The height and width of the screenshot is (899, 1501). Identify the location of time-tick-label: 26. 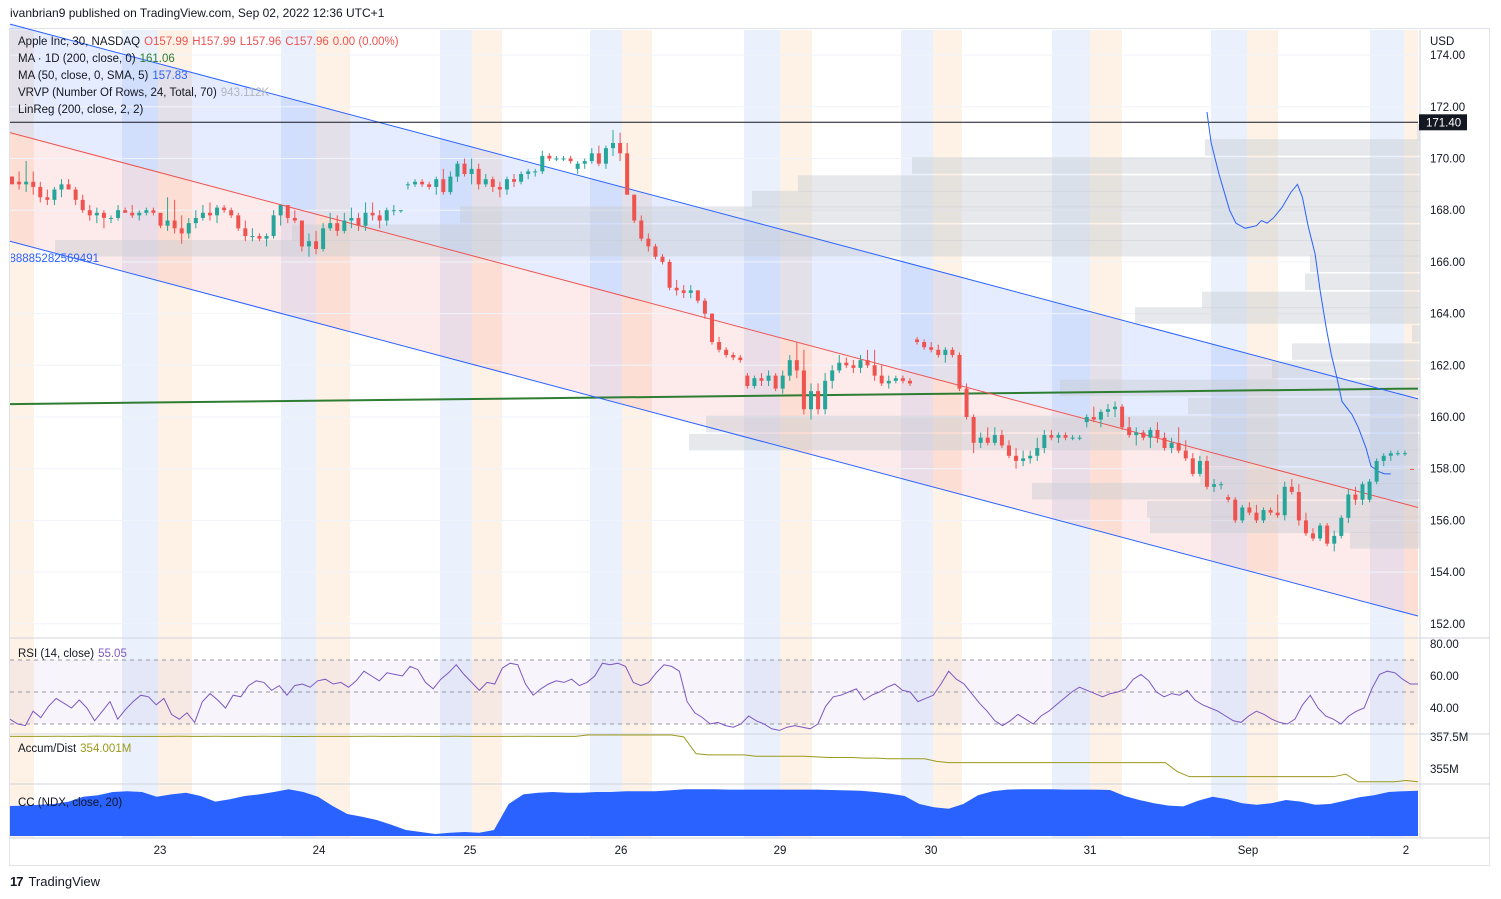
(621, 851).